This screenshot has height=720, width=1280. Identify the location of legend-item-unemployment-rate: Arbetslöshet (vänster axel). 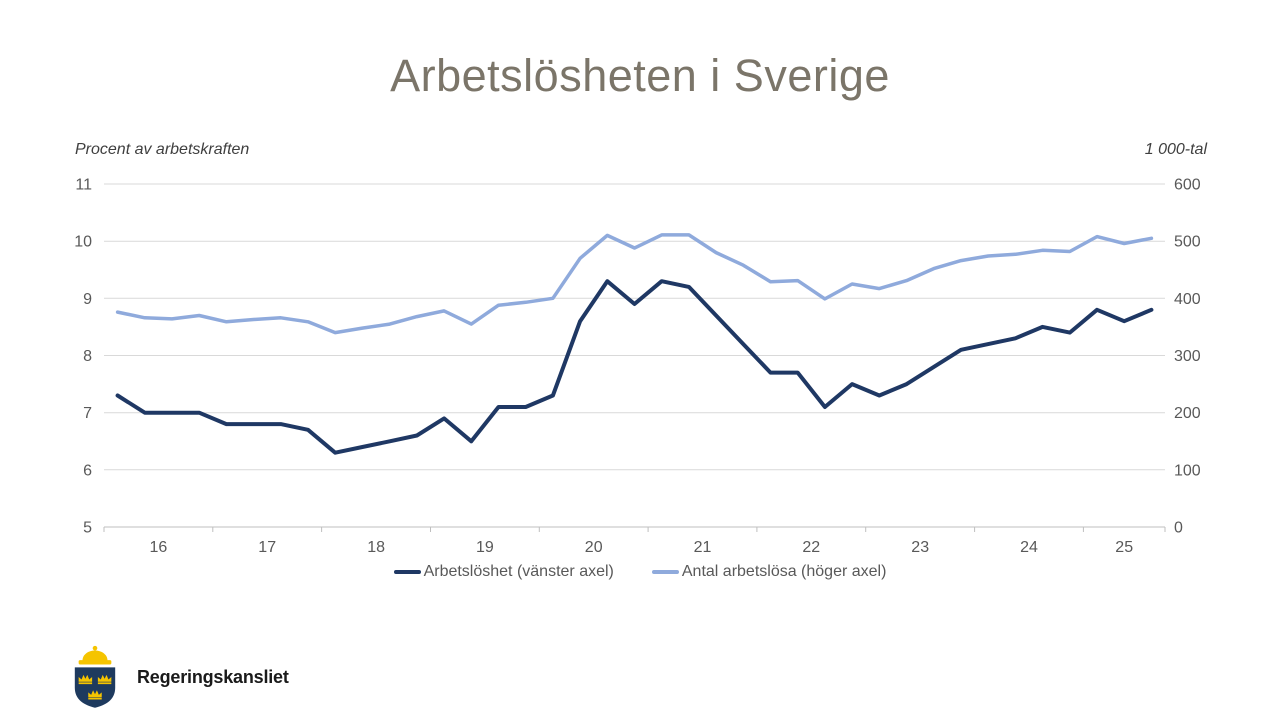
(503, 572).